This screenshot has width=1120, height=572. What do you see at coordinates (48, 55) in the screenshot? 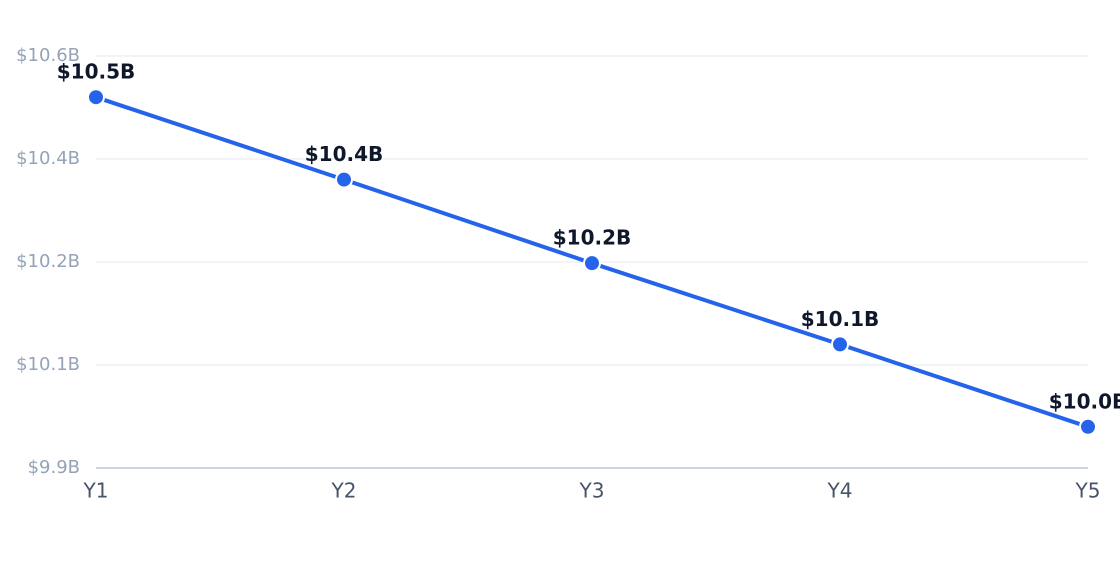
I see `y-tick-label: $10.6B` at bounding box center [48, 55].